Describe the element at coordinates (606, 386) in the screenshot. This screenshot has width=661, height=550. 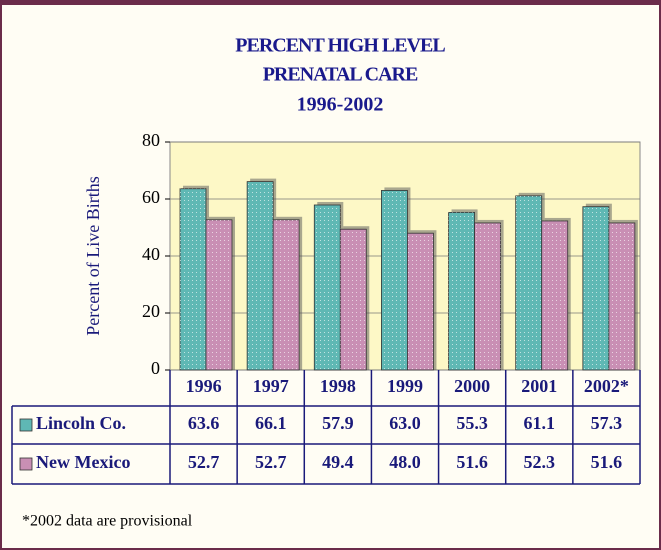
I see `x-tick-label: 2002*` at that location.